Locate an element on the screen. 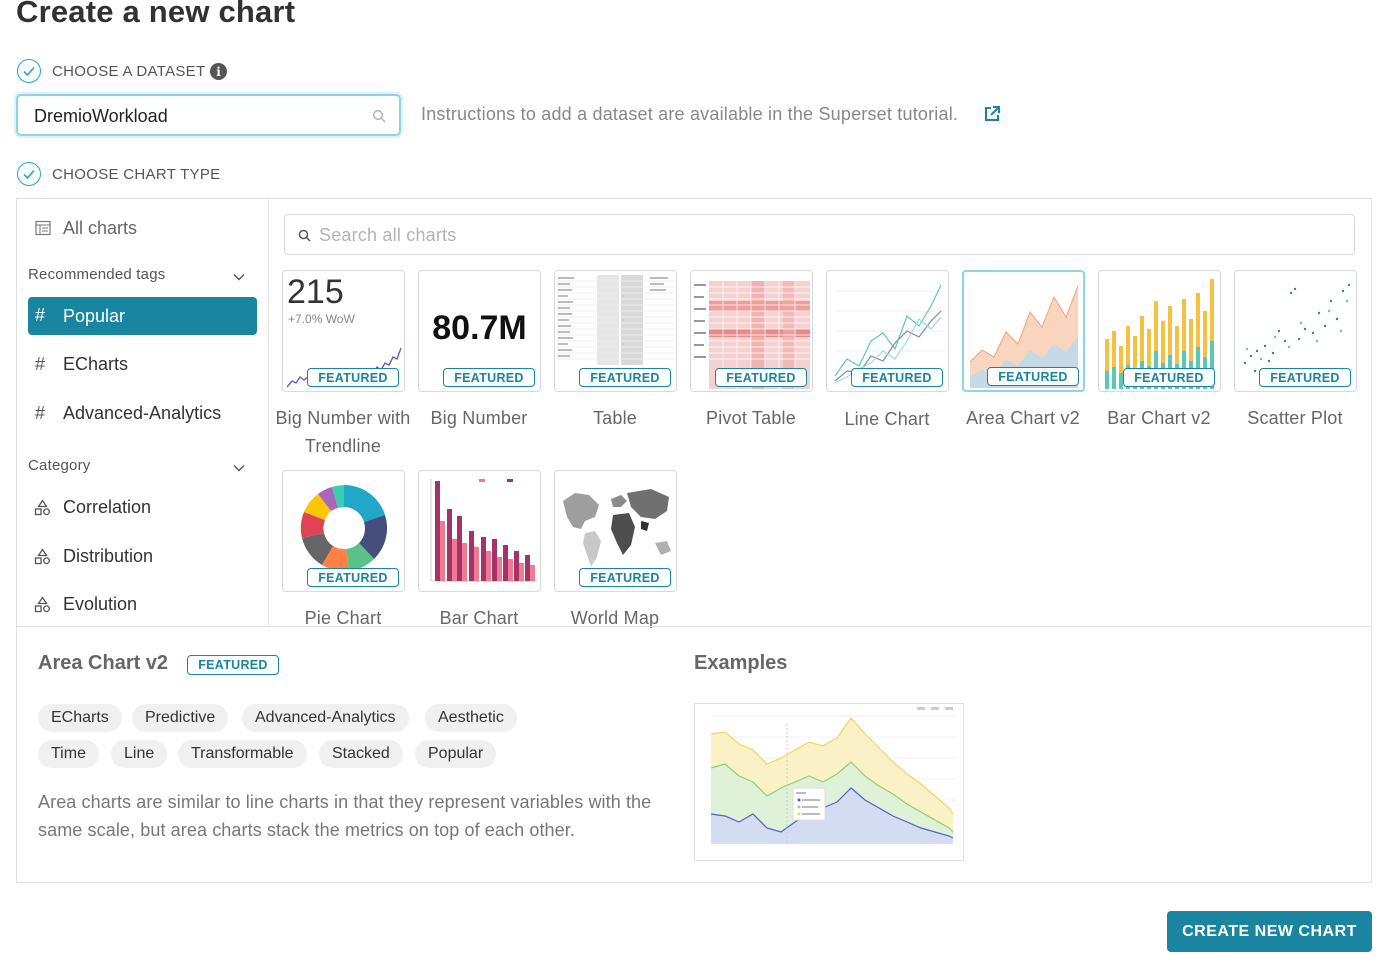 This screenshot has width=1382, height=963. chart-tile-bar-chart is located at coordinates (479, 531).